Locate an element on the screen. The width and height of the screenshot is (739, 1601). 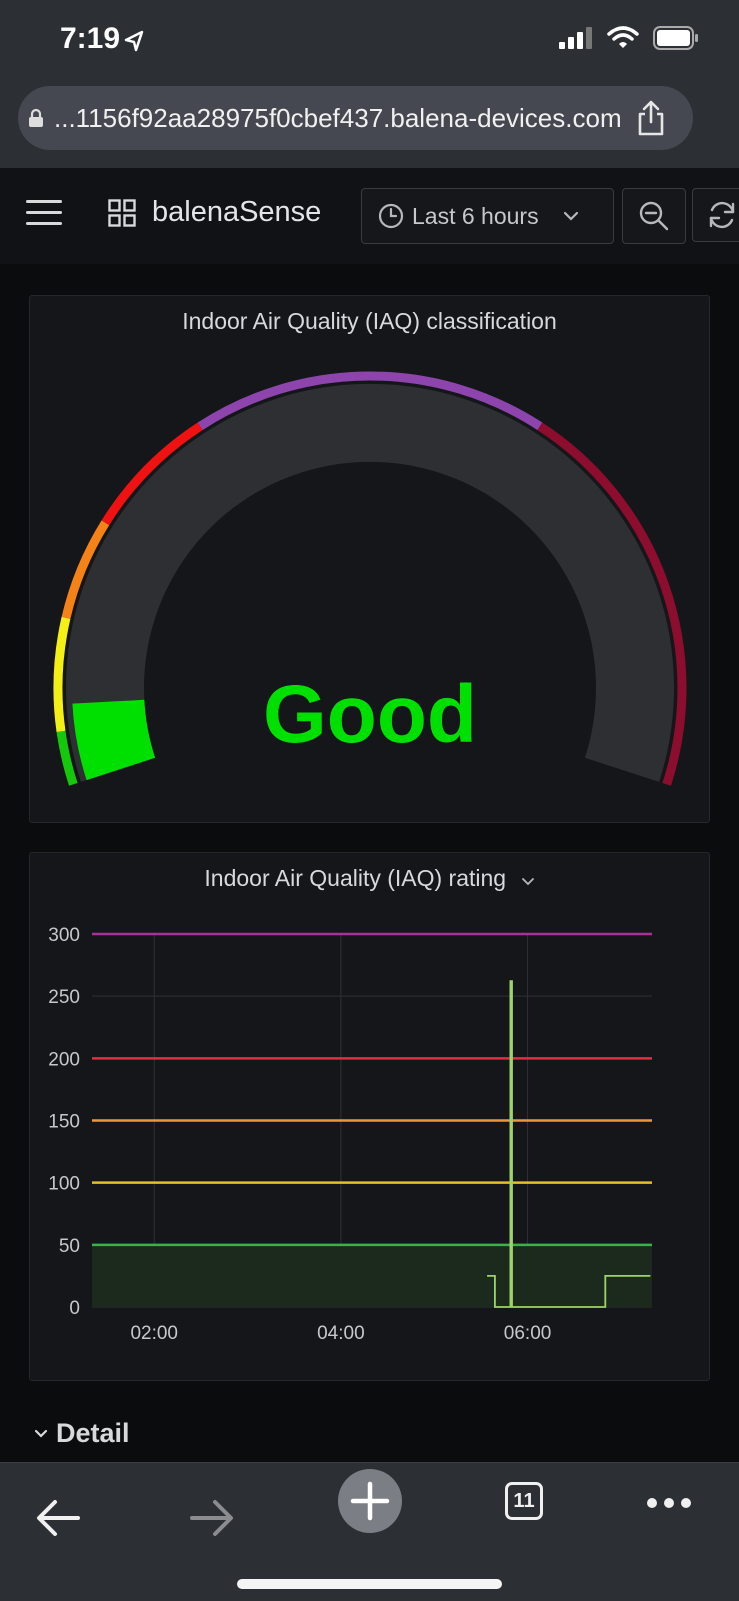
y-tick-label: 0 is located at coordinates (74, 1308).